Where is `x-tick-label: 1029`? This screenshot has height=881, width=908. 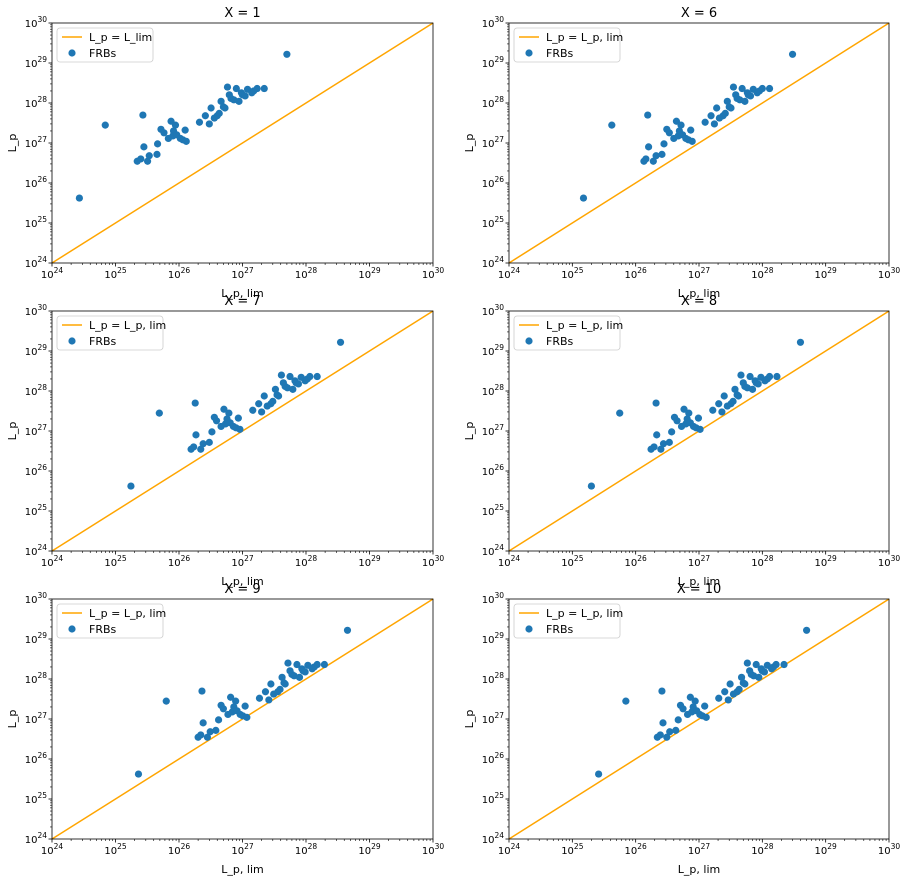
x-tick-label: 1029 is located at coordinates (826, 561).